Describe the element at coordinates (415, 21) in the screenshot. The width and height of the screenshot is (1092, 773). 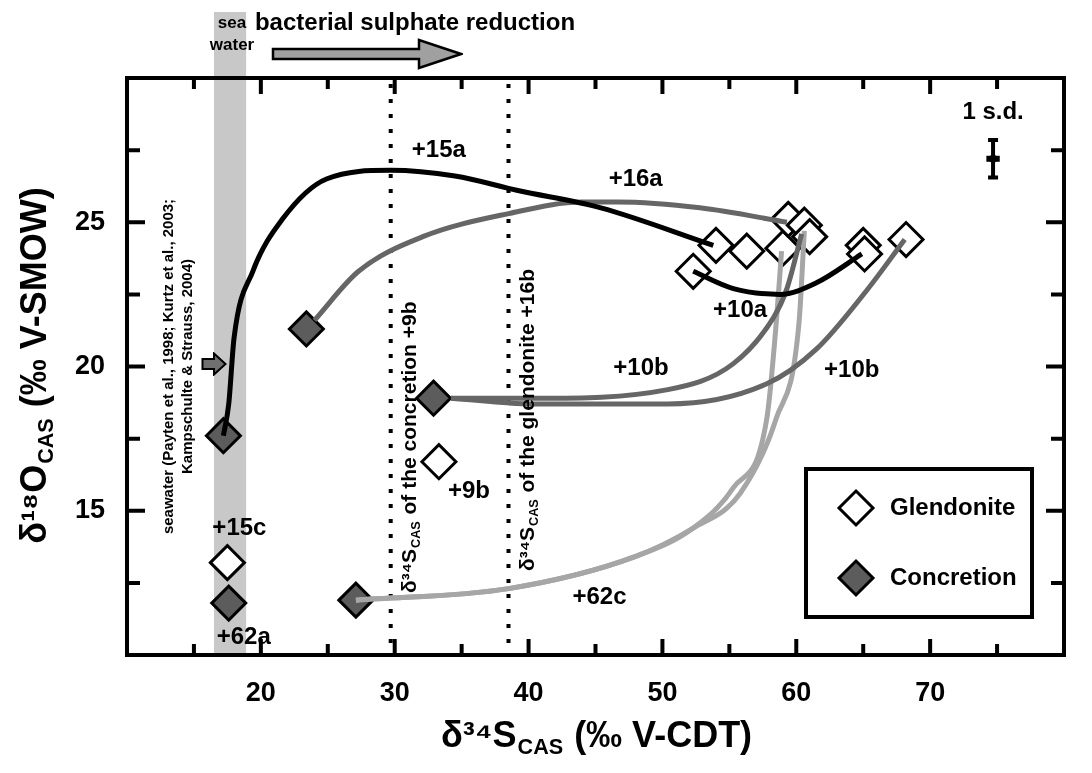
I see `text: bacterial sulphate reduction` at that location.